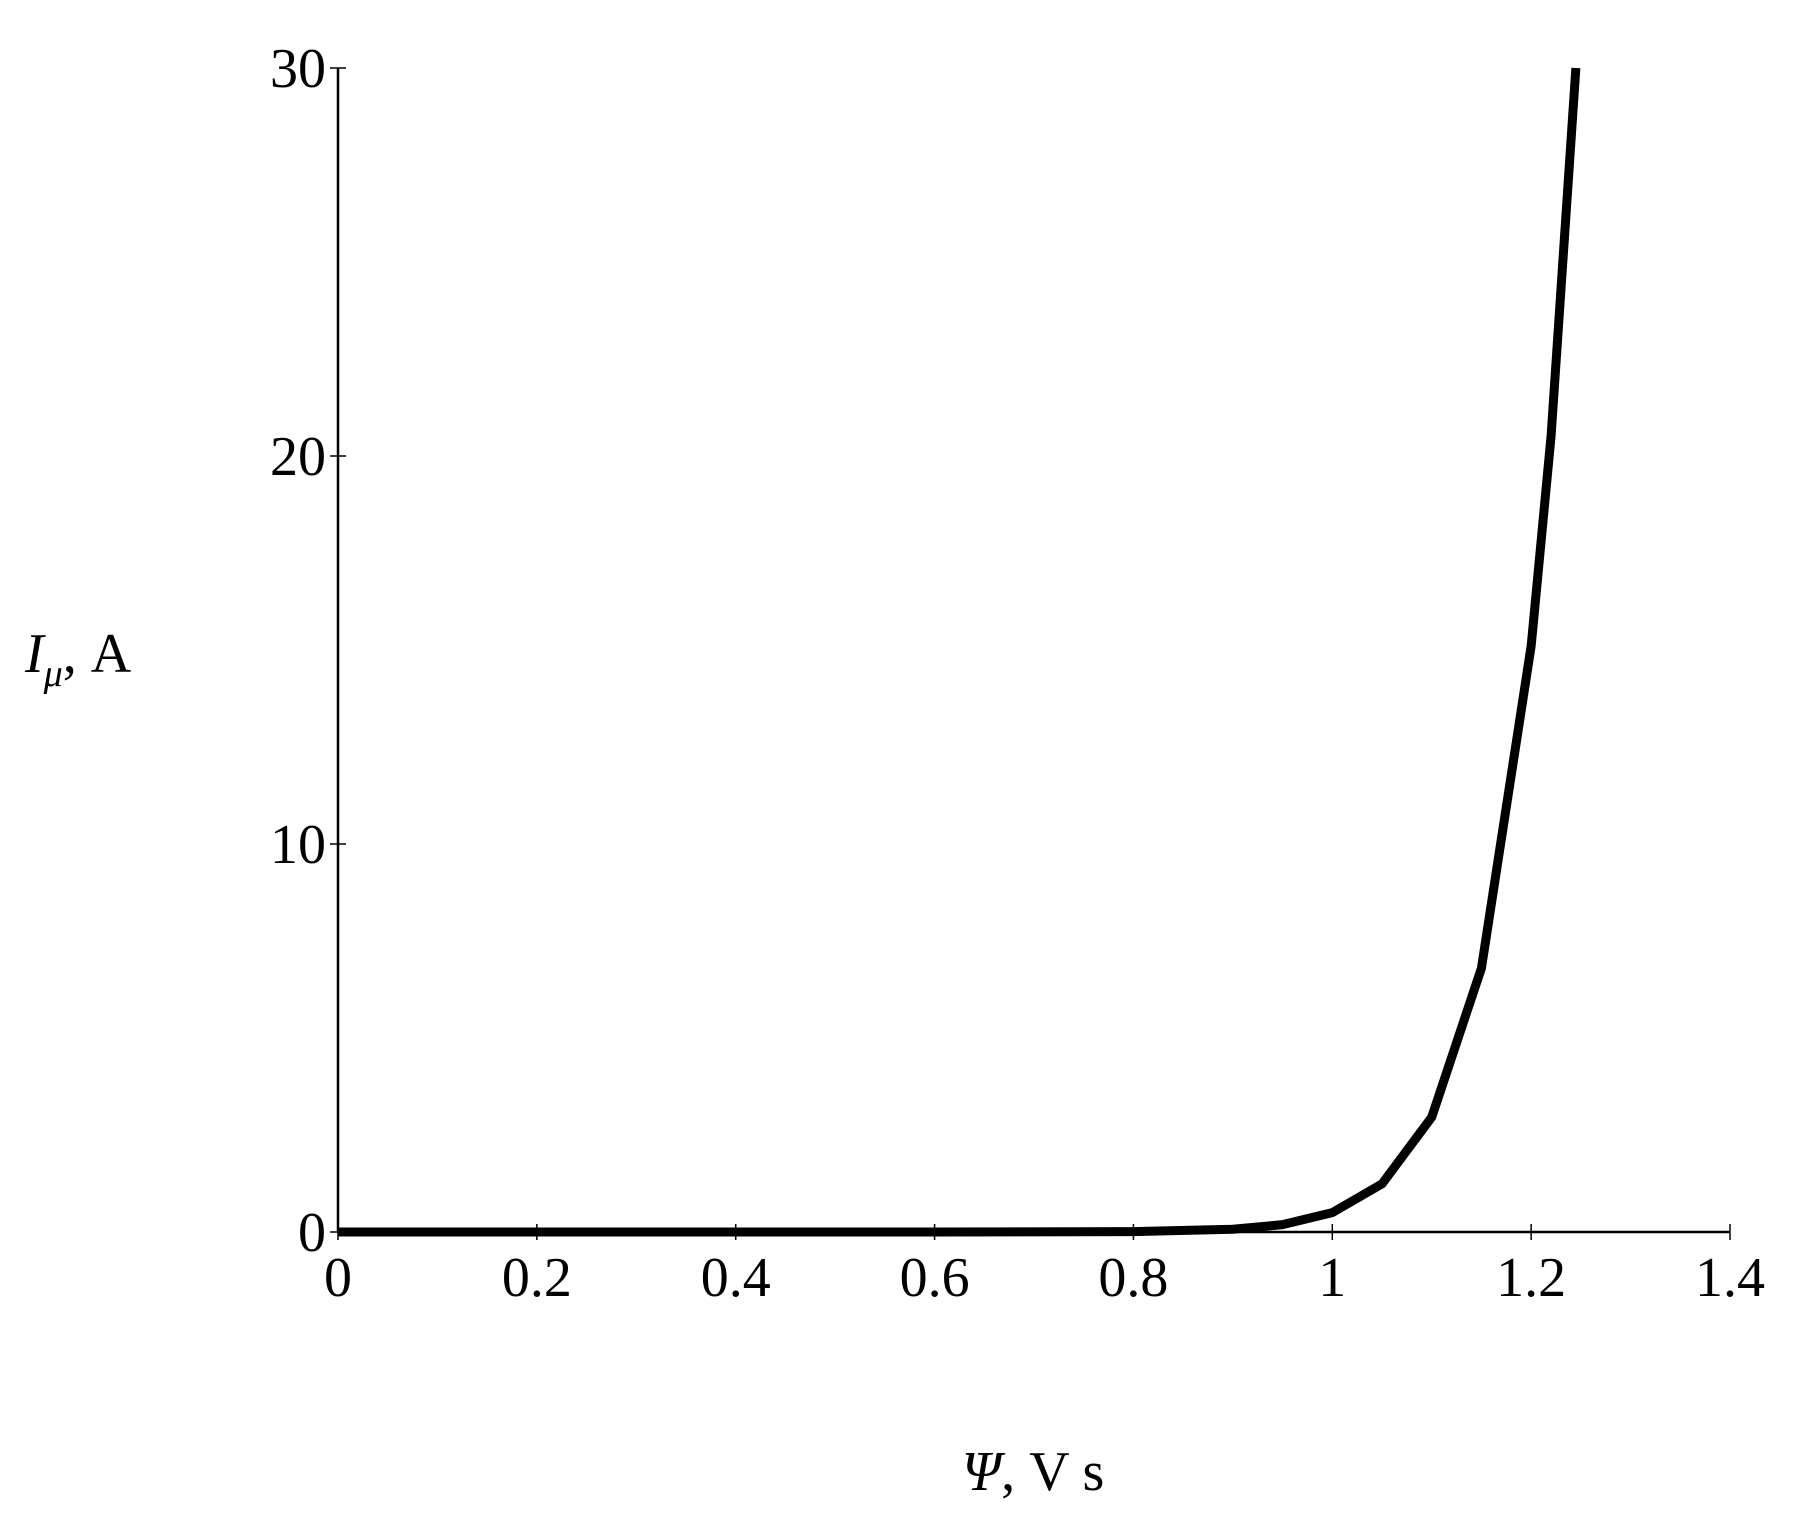 The height and width of the screenshot is (1524, 1800). I want to click on x-label-symbol: Ψ, so click(984, 1472).